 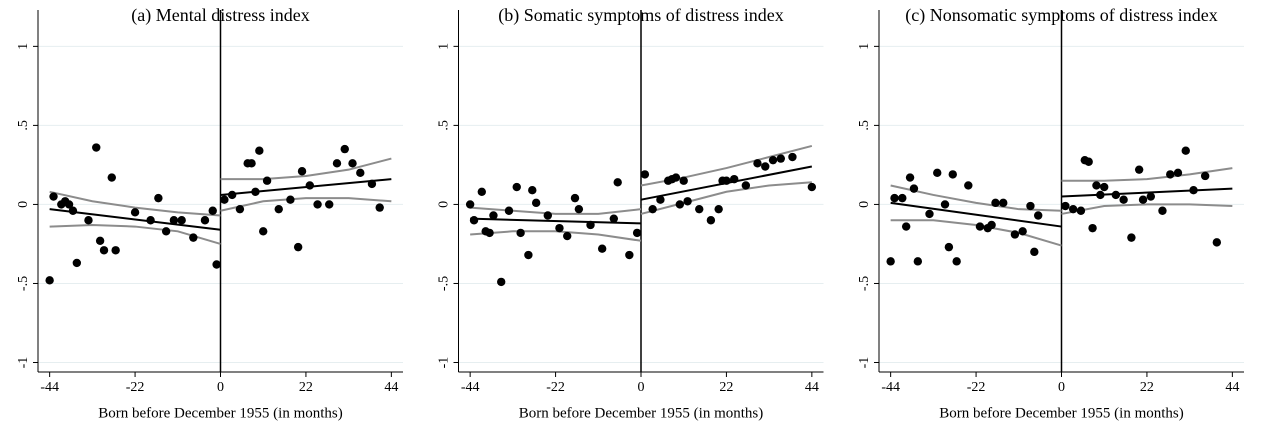 What do you see at coordinates (220, 15) in the screenshot?
I see `chart-title: (a) Mental distress index` at bounding box center [220, 15].